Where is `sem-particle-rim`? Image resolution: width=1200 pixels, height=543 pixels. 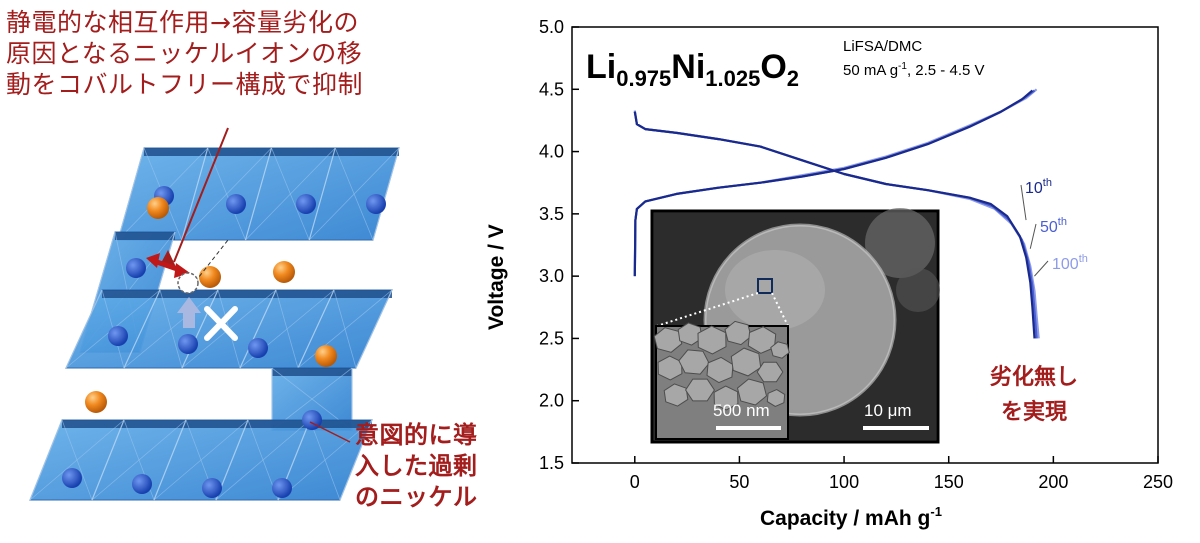 sem-particle-rim is located at coordinates (800, 320).